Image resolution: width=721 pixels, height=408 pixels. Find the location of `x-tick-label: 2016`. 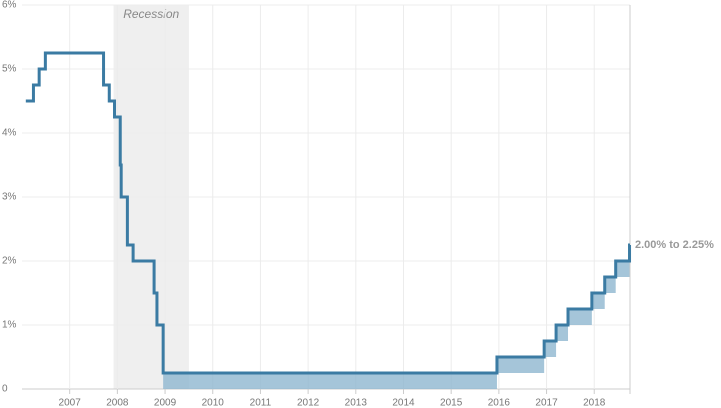

x-tick-label: 2016 is located at coordinates (499, 403).